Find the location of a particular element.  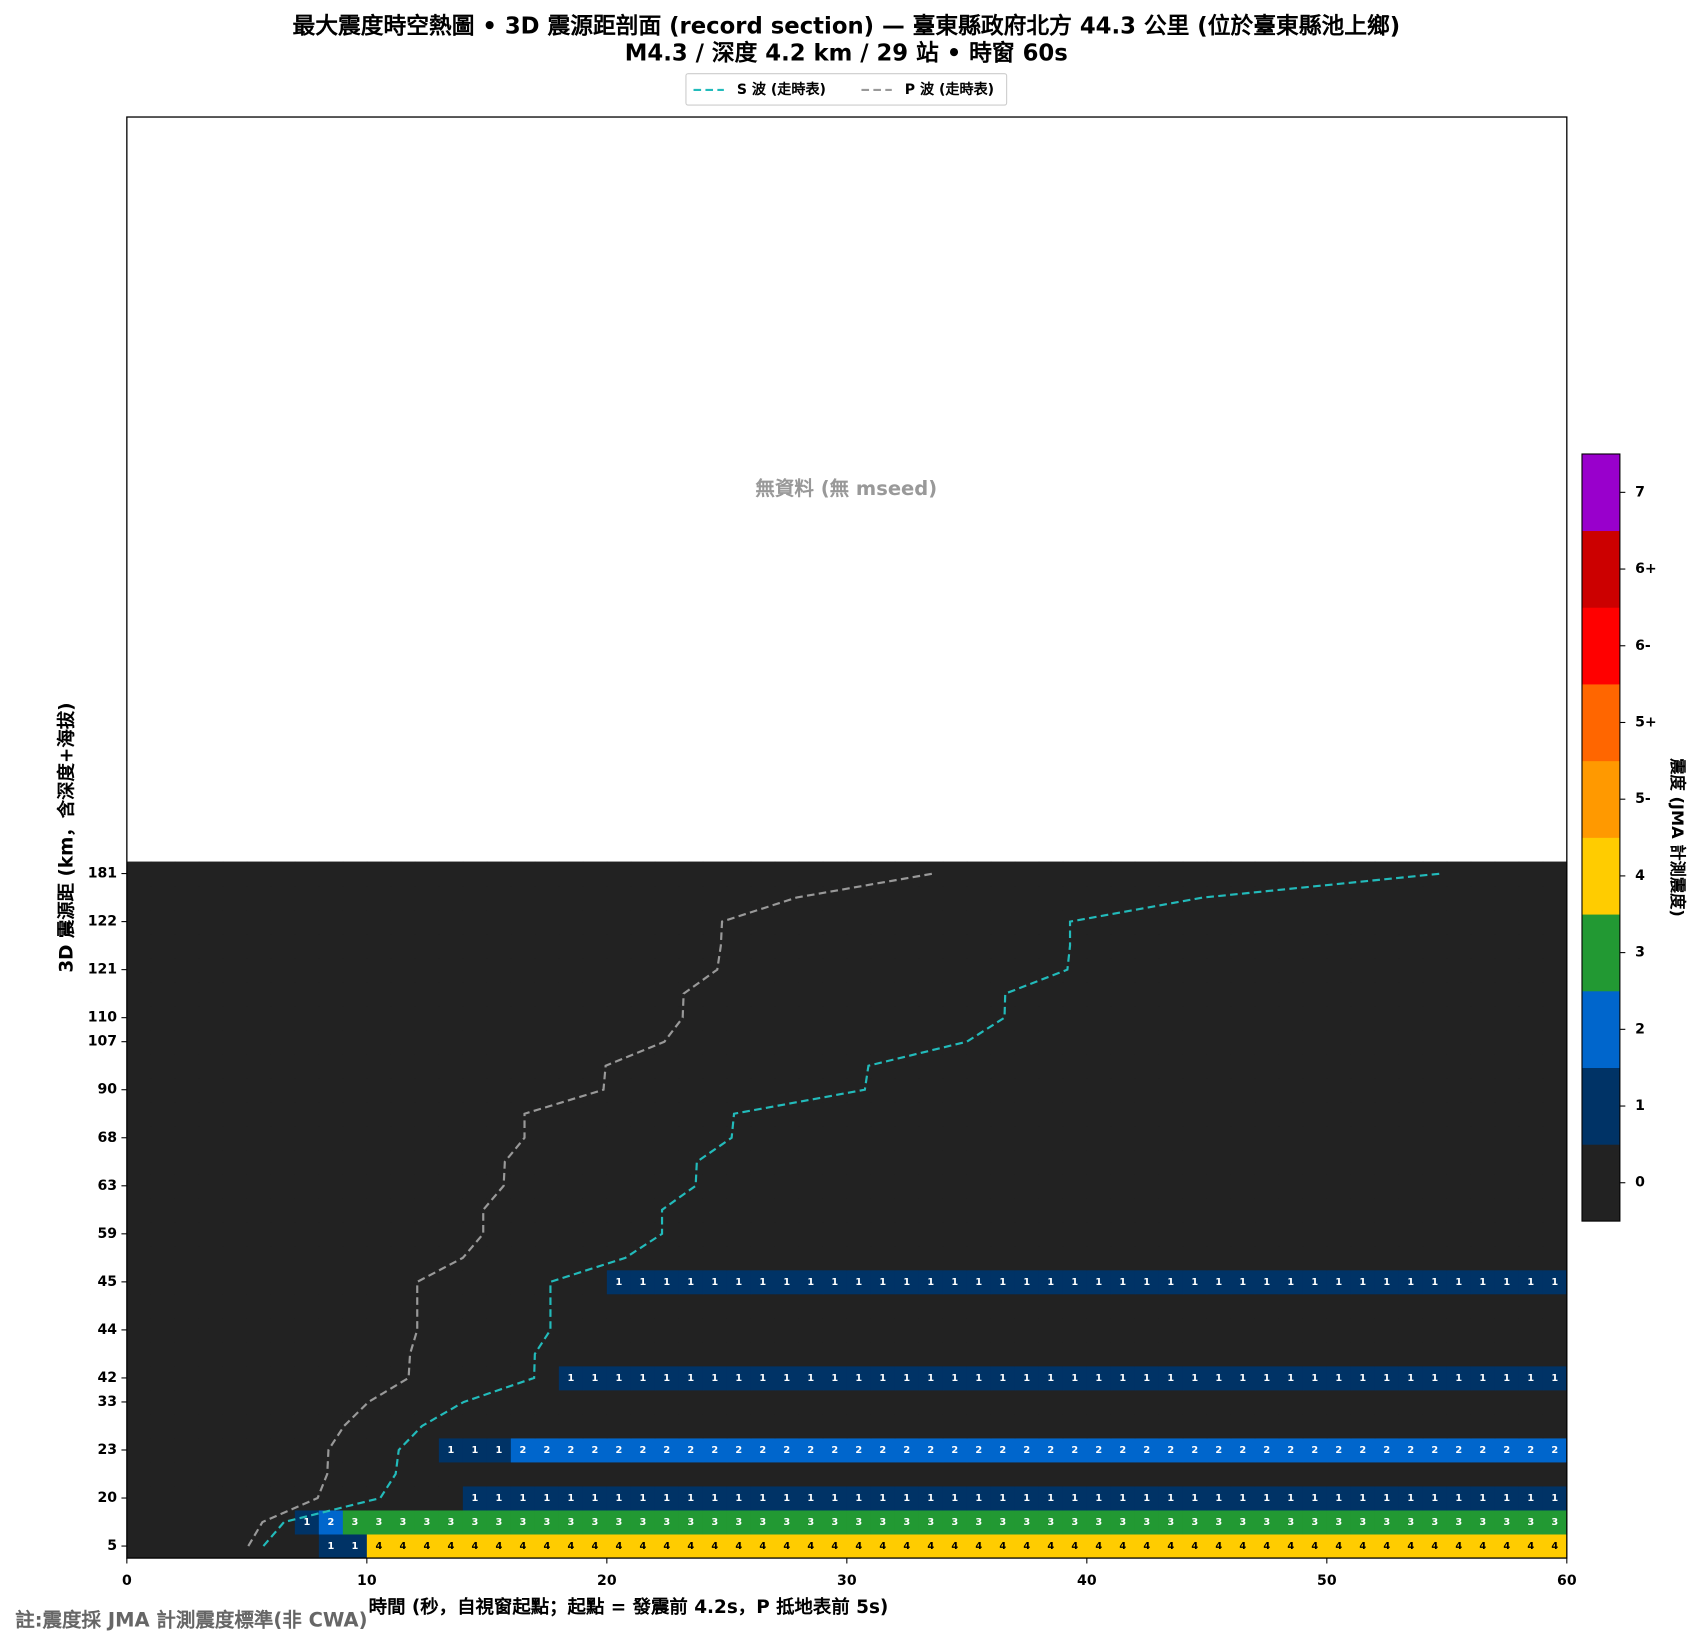

cell-label: 4 is located at coordinates (1362, 1546).